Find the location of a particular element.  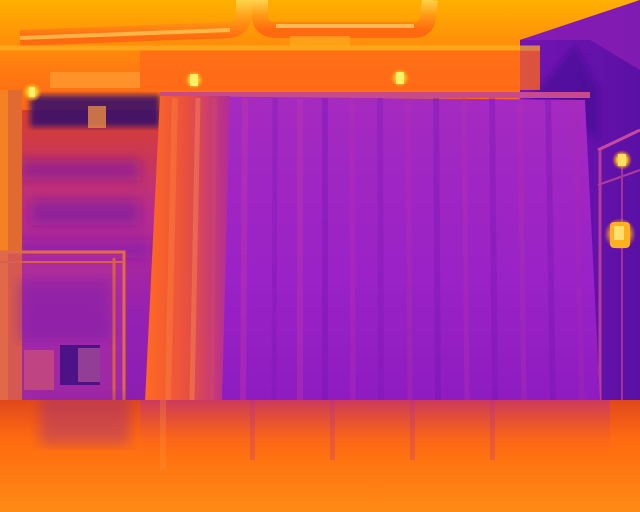

ceiling-beam is located at coordinates (340, 70).